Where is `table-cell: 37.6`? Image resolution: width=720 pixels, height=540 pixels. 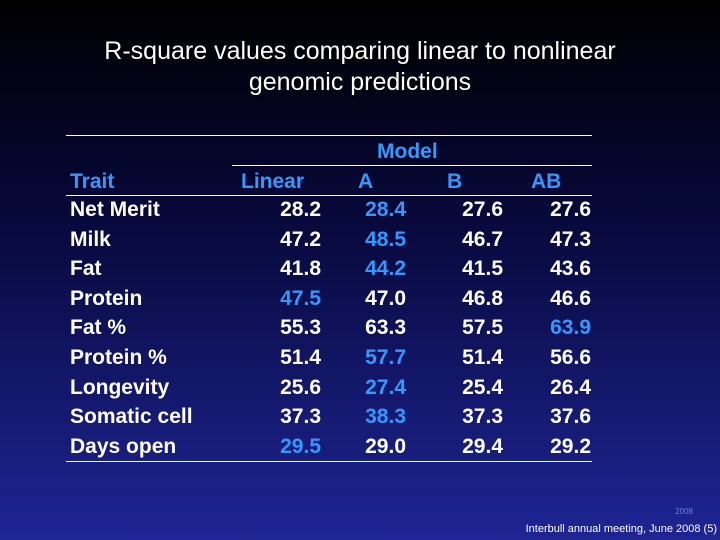
table-cell: 37.6 is located at coordinates (570, 417).